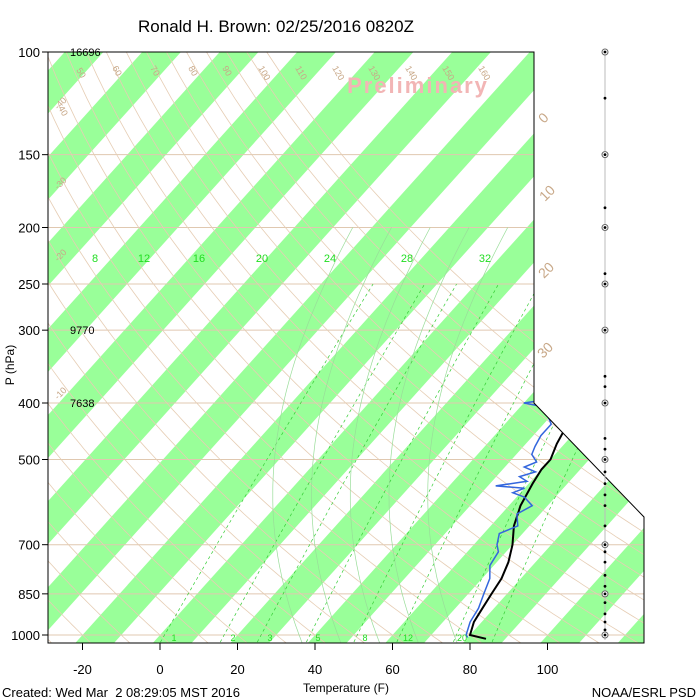 The width and height of the screenshot is (700, 700). What do you see at coordinates (547, 193) in the screenshot?
I see `isotherm-label: 10` at bounding box center [547, 193].